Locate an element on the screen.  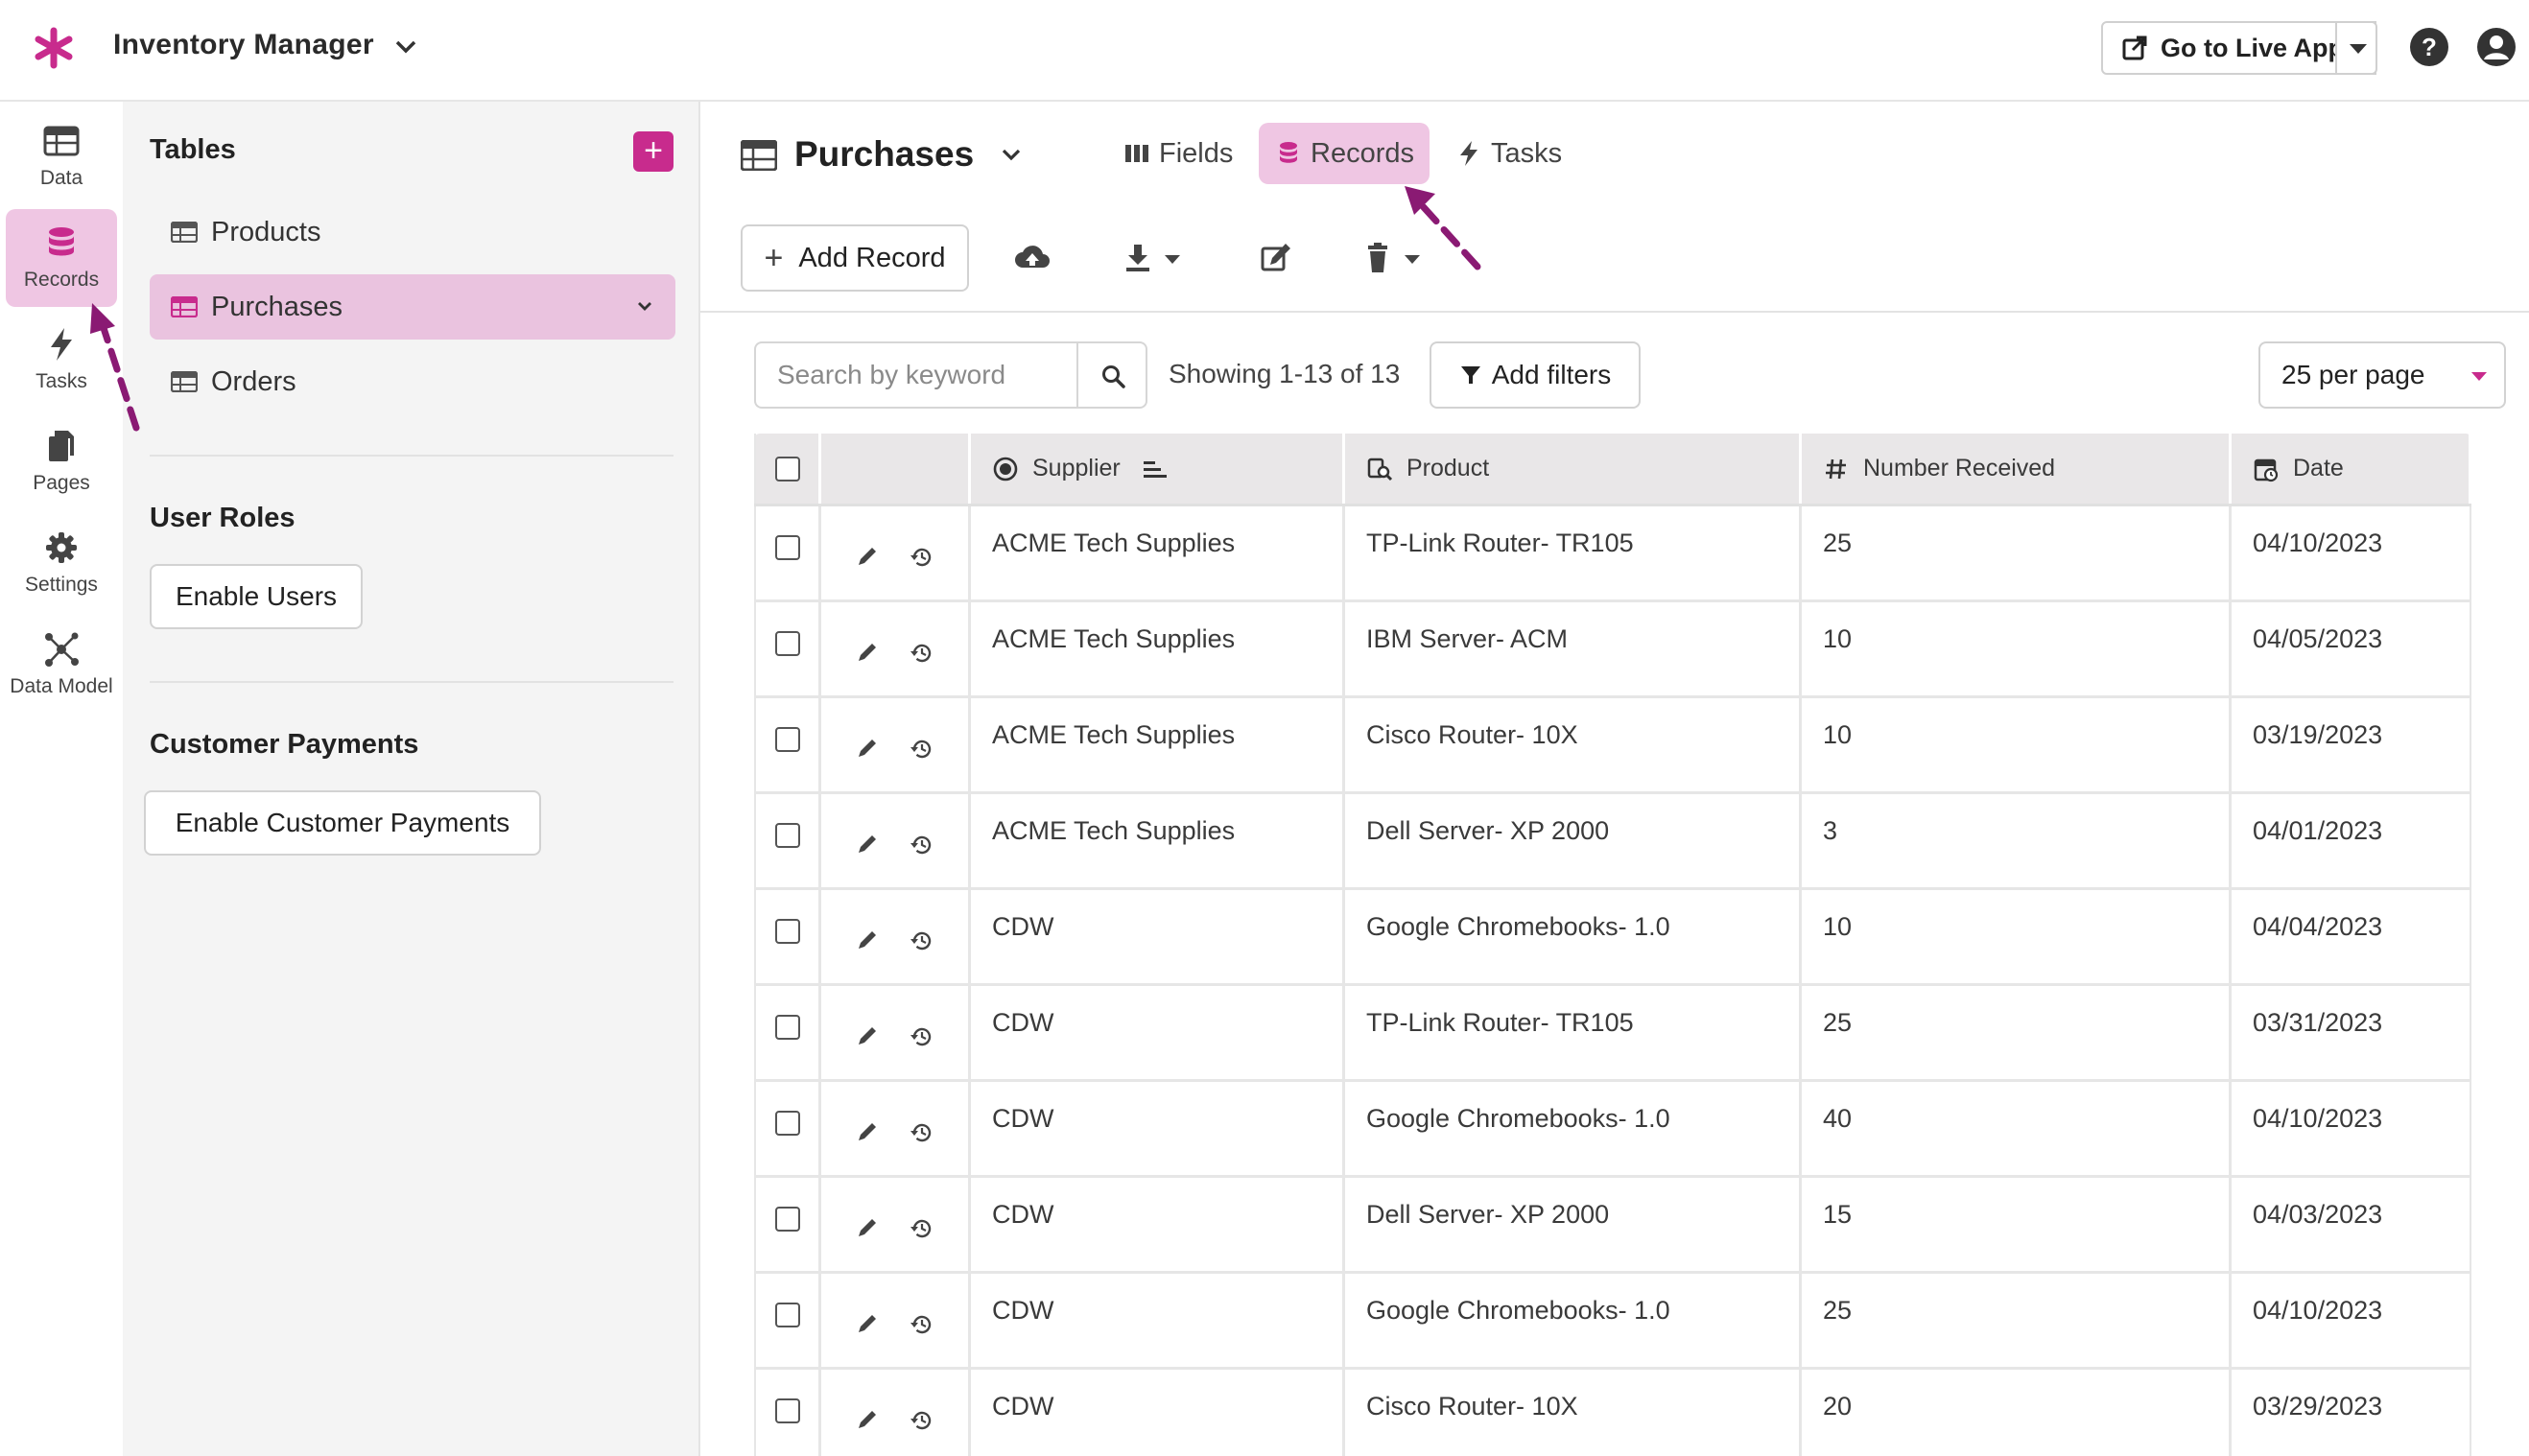
trash-icon is located at coordinates (1378, 258).